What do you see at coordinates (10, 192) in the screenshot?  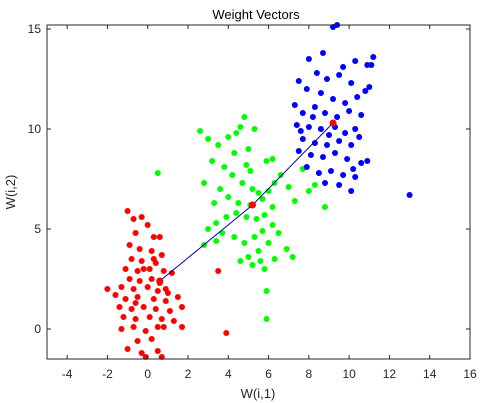 I see `y-axis-label: W(i,2)` at bounding box center [10, 192].